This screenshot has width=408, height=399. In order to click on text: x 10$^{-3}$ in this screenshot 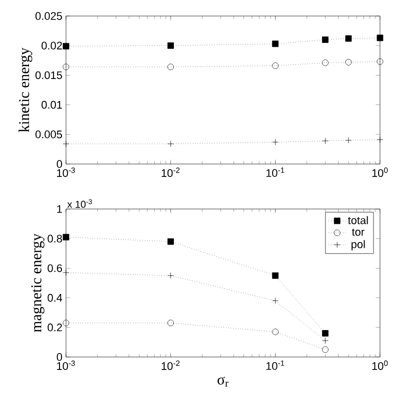, I will do `click(79, 203)`.